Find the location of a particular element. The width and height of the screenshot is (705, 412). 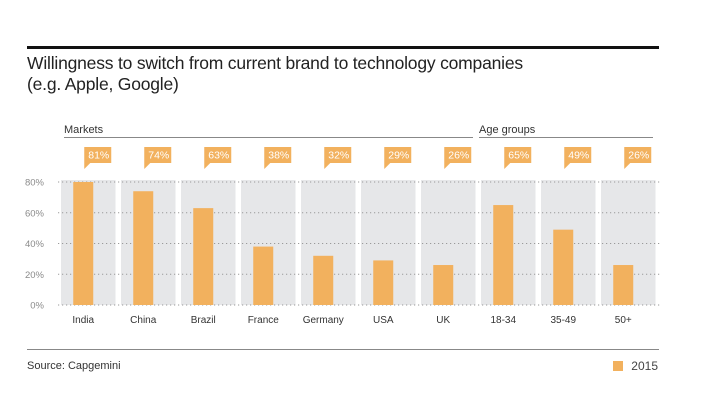

source-note: Source: Capgemini is located at coordinates (74, 366).